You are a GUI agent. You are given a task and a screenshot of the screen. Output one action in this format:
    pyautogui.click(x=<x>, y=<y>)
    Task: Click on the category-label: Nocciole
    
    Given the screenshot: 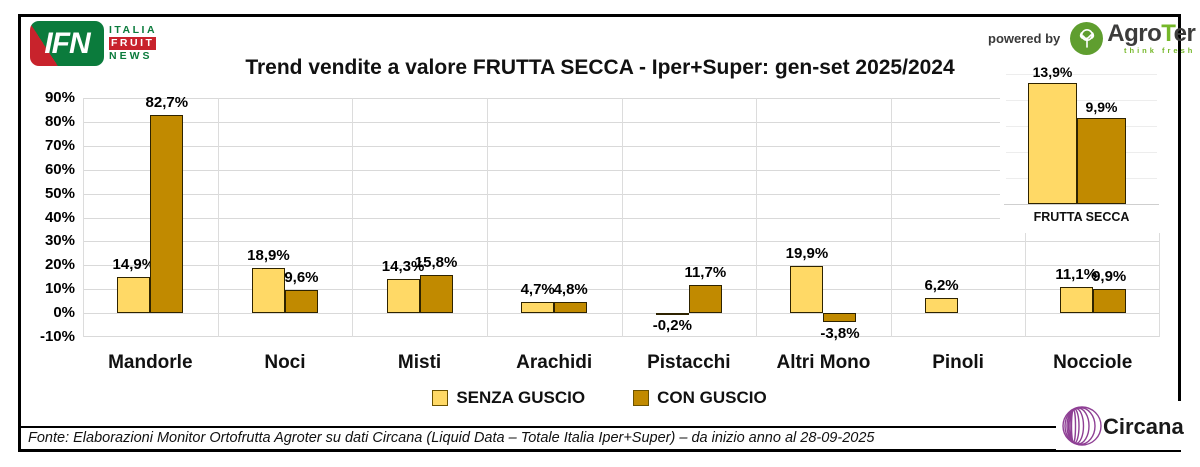 What is the action you would take?
    pyautogui.click(x=1093, y=362)
    